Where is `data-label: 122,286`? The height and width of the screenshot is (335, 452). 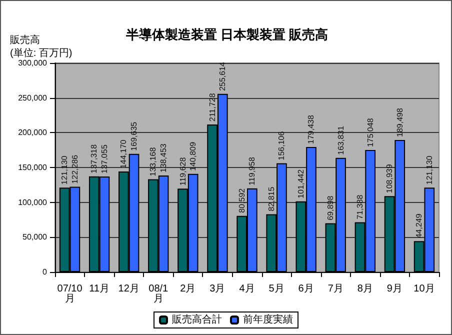
data-label: 122,286 is located at coordinates (75, 169).